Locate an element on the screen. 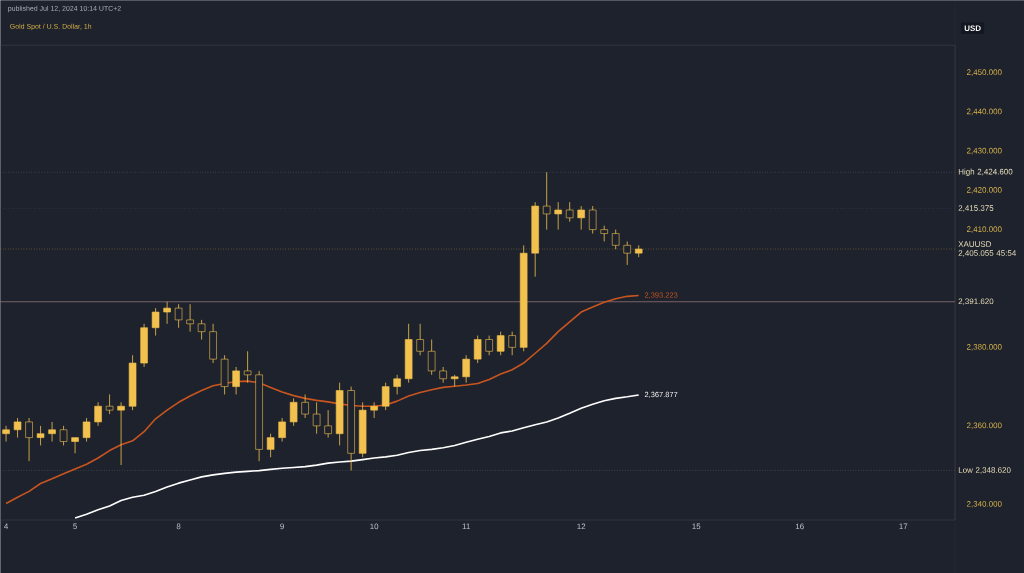 This screenshot has width=1024, height=573. line-series is located at coordinates (357, 456).